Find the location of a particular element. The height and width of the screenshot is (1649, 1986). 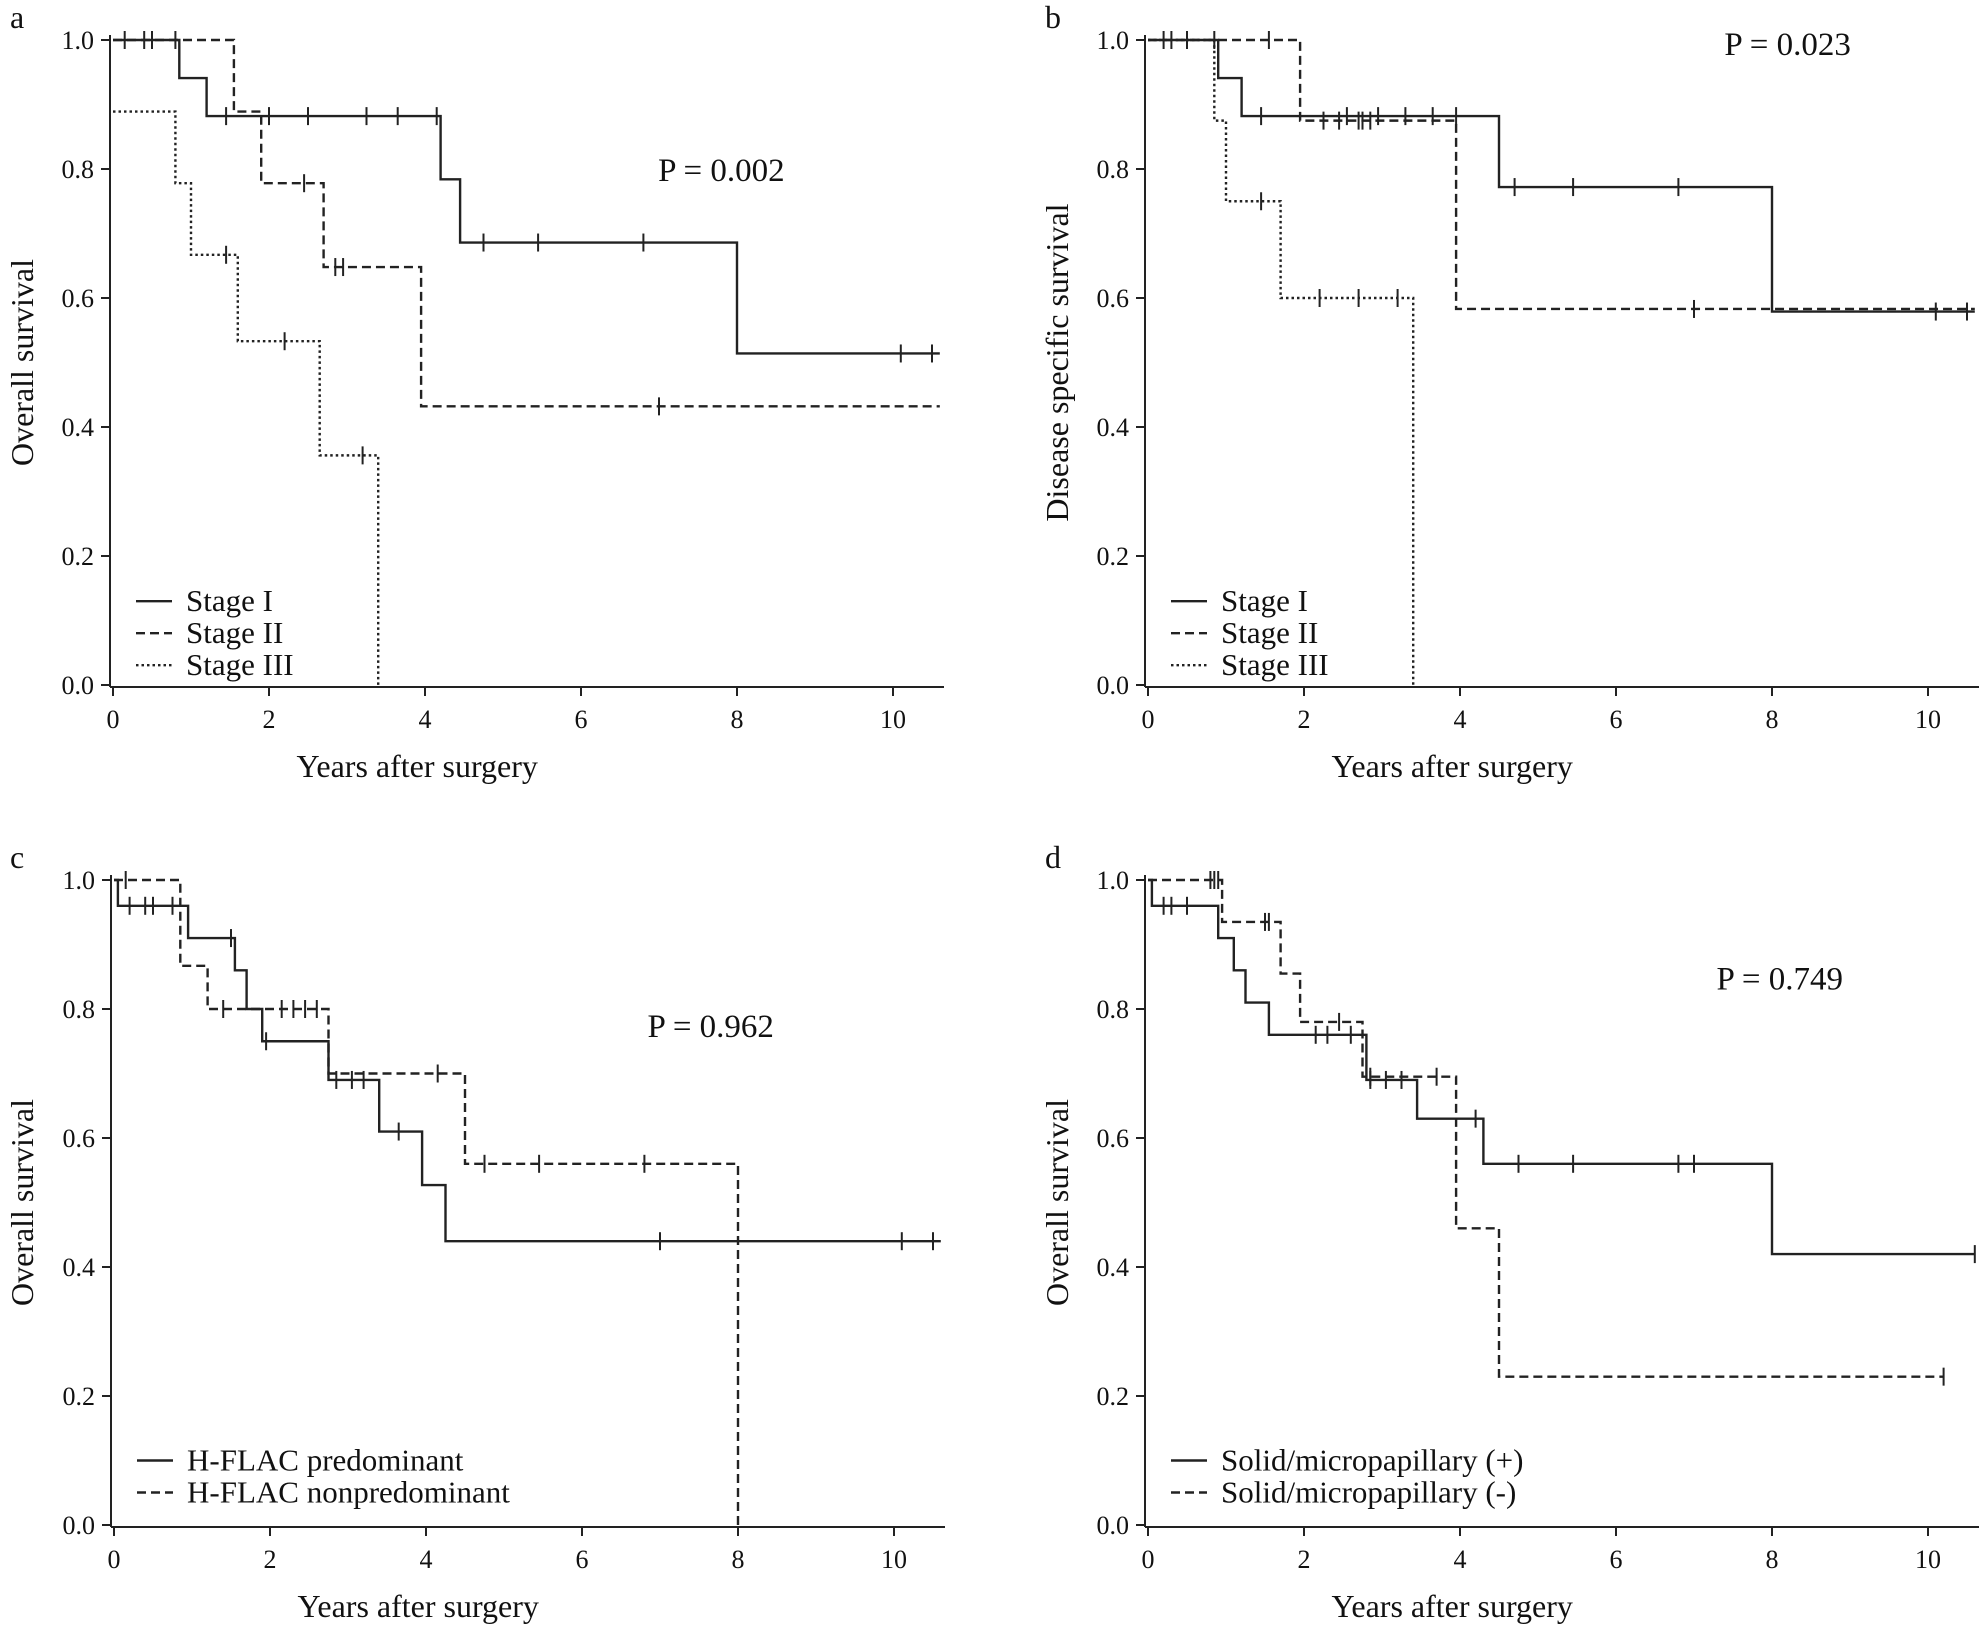

p-value-label: P = 0.749 is located at coordinates (1780, 980).